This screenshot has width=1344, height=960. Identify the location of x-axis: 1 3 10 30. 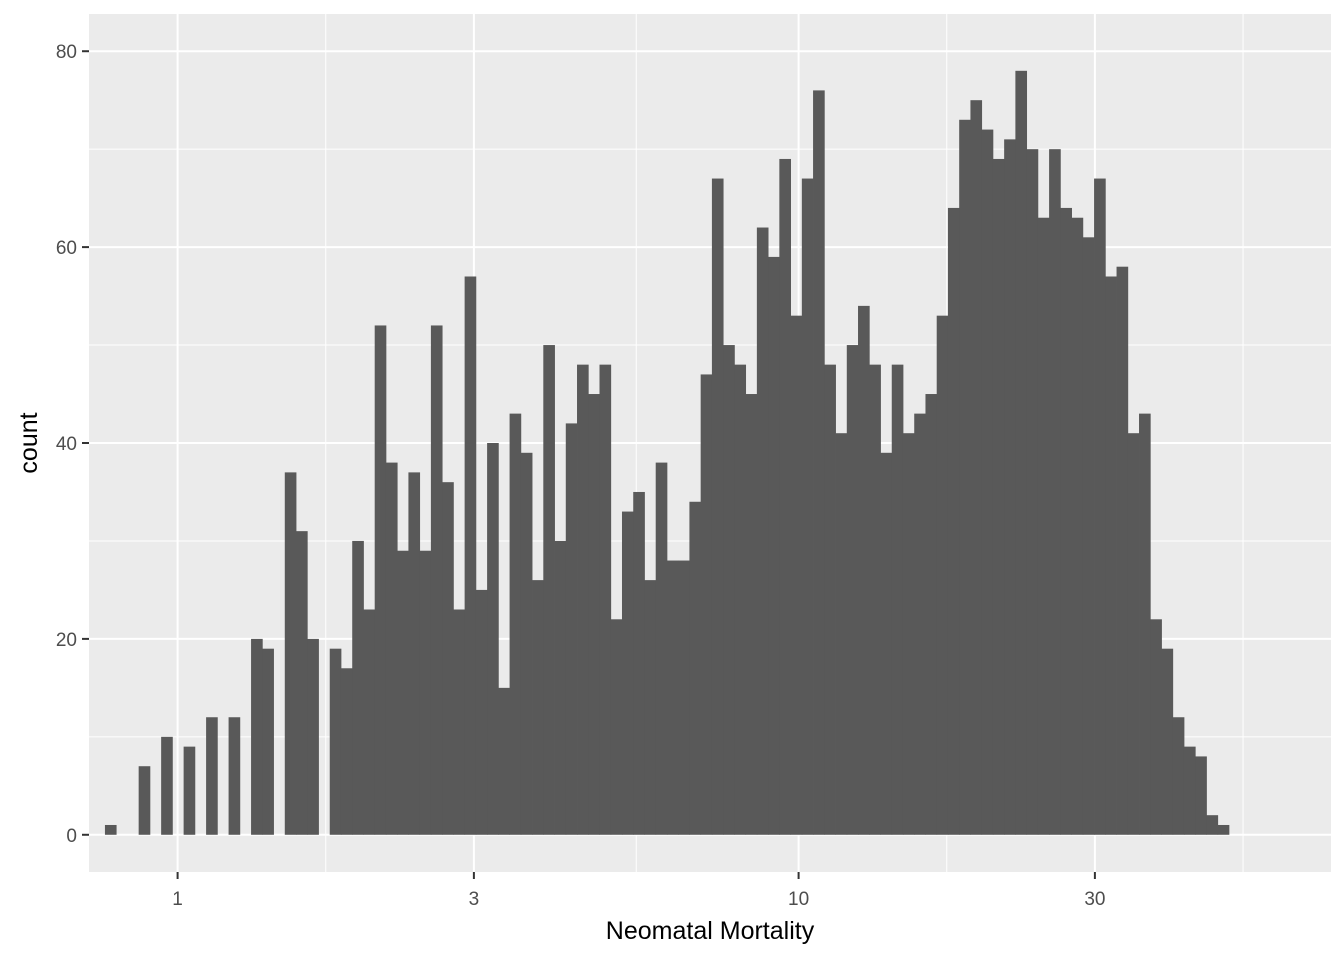
(638, 891).